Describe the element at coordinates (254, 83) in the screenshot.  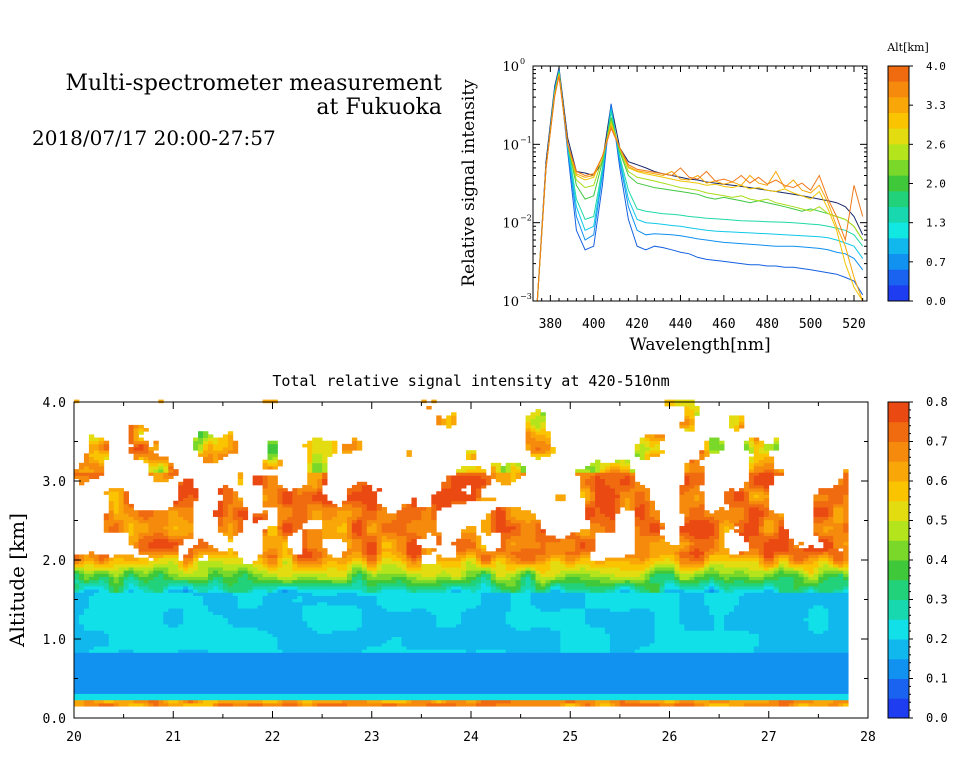
I see `figure-title-line1: Multi-spectrometer measurement` at that location.